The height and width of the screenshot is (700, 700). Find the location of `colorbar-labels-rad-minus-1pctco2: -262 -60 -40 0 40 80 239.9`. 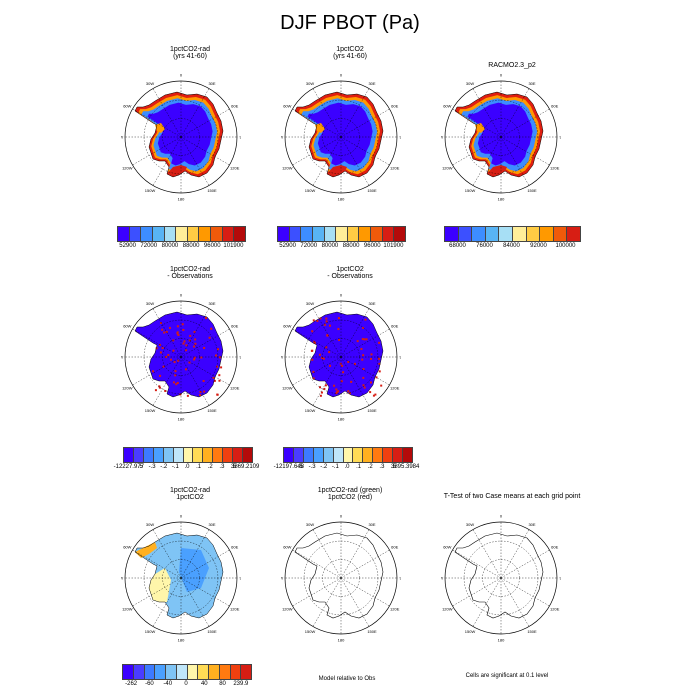

colorbar-labels-rad-minus-1pctco2: -262 -60 -40 0 40 80 239.9 is located at coordinates (186, 685).